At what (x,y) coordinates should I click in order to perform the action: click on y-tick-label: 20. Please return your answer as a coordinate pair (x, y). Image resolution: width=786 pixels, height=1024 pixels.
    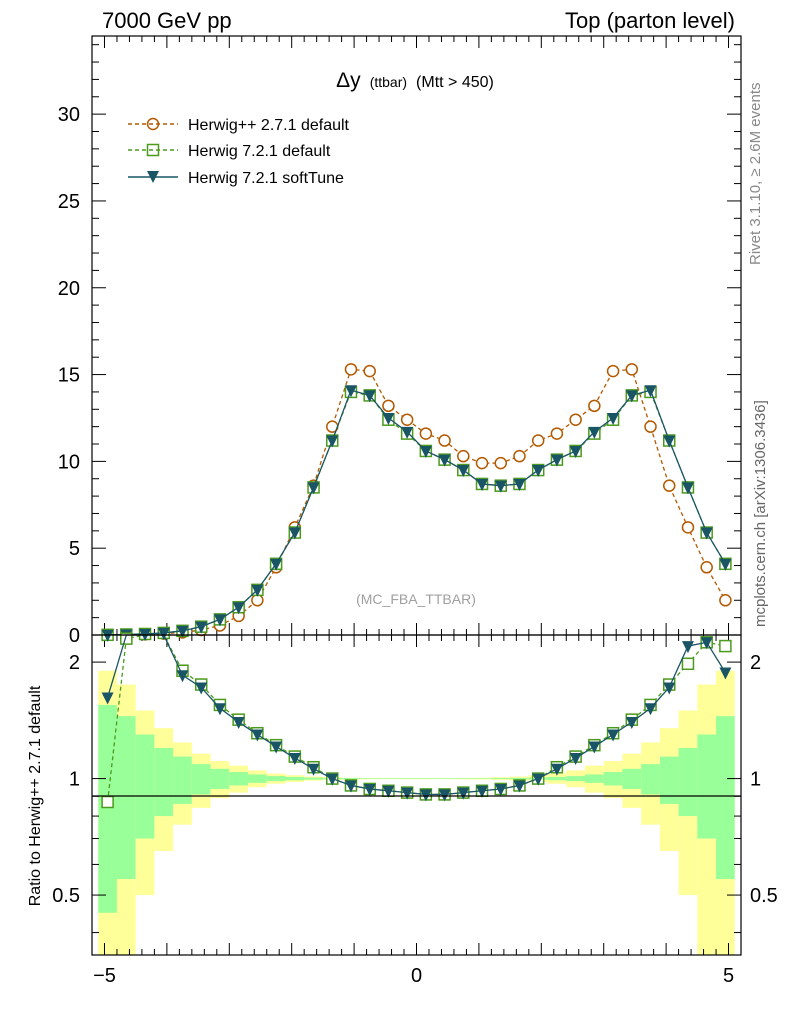
    Looking at the image, I should click on (69, 289).